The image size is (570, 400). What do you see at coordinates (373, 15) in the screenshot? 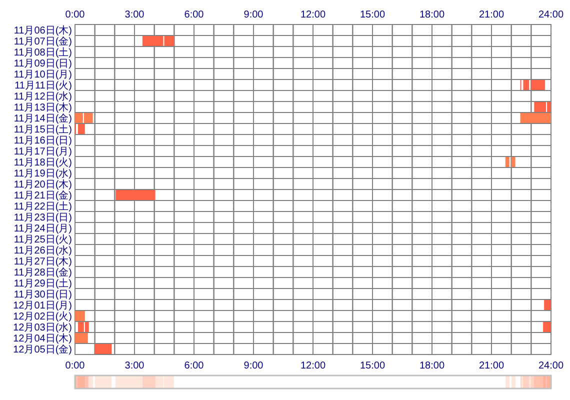
I see `x2-tick-label: 15:00` at bounding box center [373, 15].